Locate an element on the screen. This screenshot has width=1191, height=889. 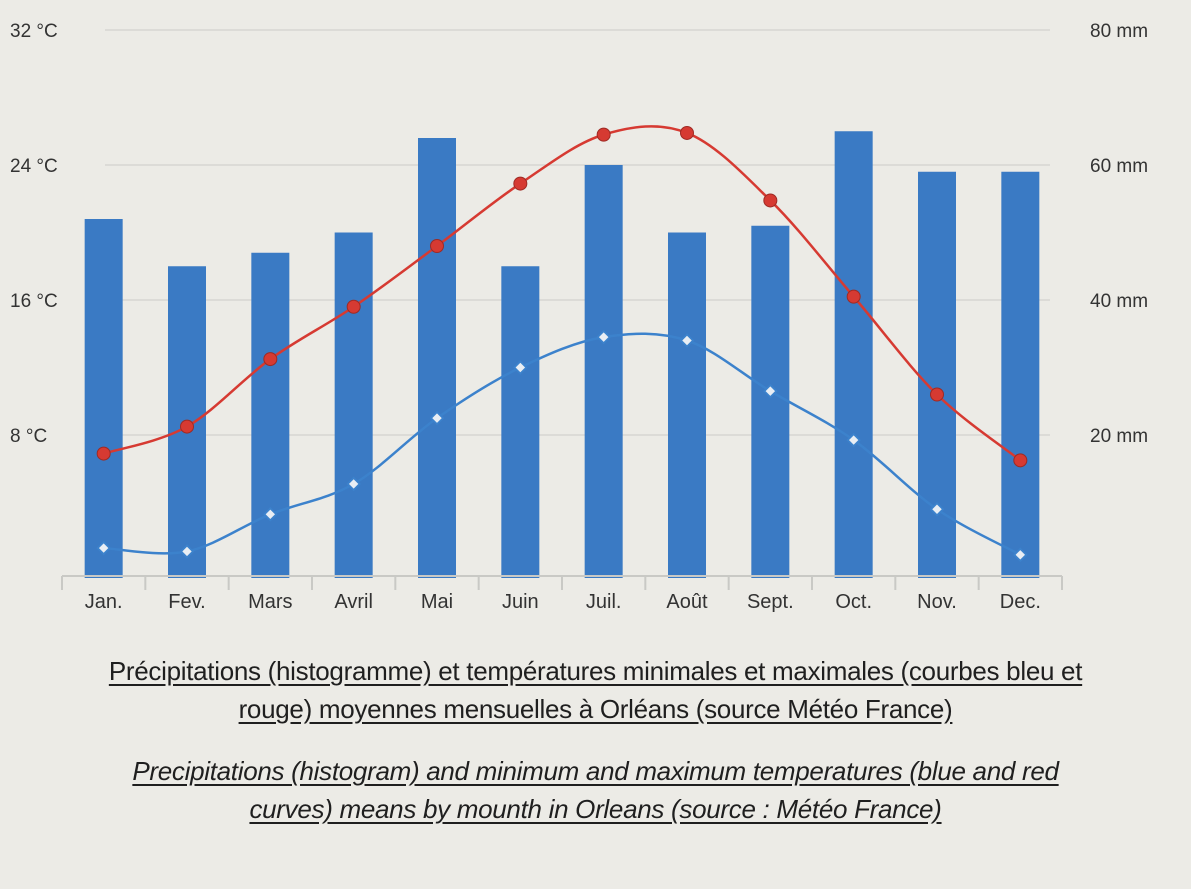
left-axis-tick-label: 16 °C is located at coordinates (34, 301).